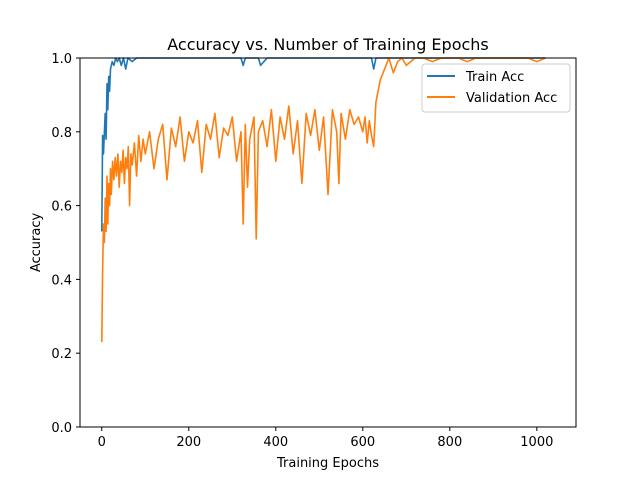  What do you see at coordinates (494, 77) in the screenshot?
I see `legend-label-train-acc: Train Acc` at bounding box center [494, 77].